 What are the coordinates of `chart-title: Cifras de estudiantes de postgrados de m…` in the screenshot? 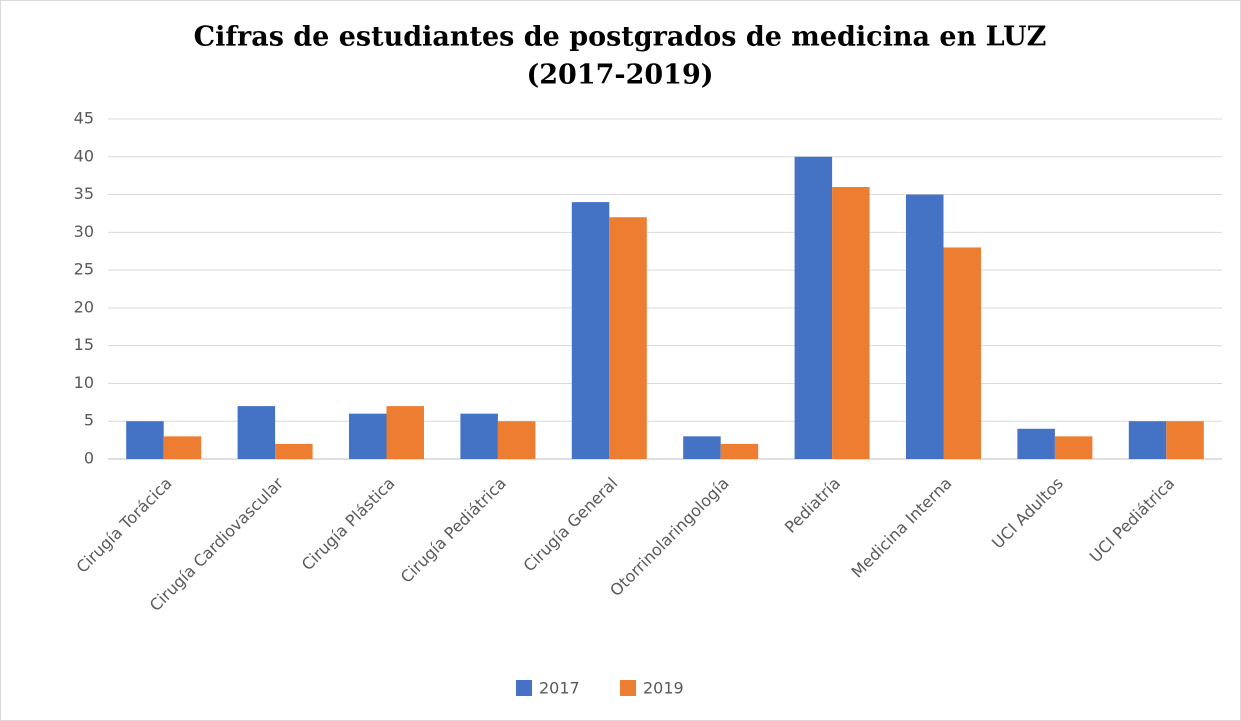 It's located at (620, 37).